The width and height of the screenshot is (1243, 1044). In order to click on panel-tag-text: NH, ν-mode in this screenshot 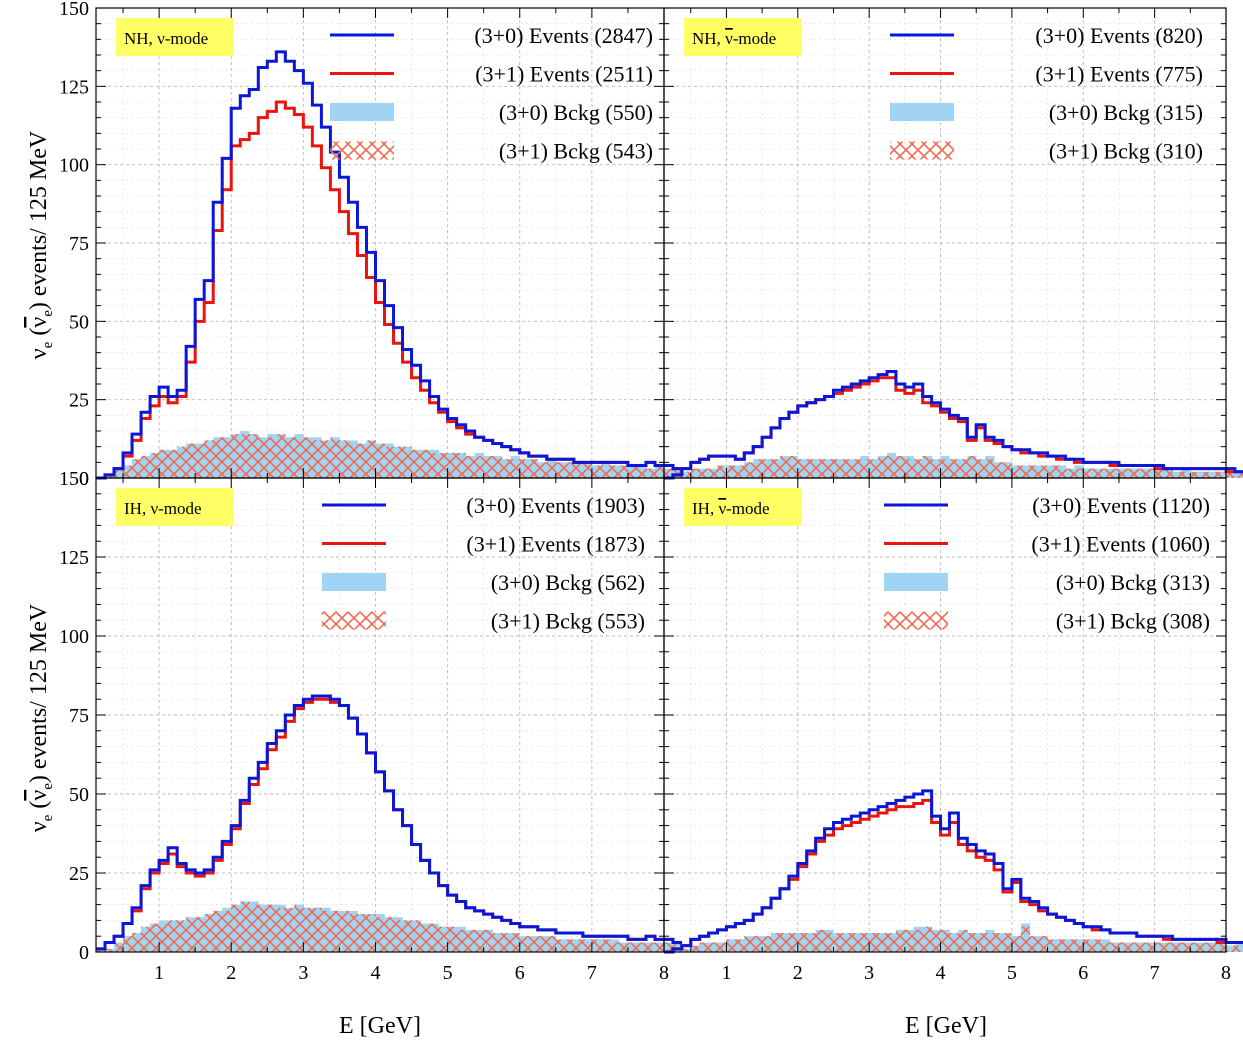, I will do `click(166, 38)`.